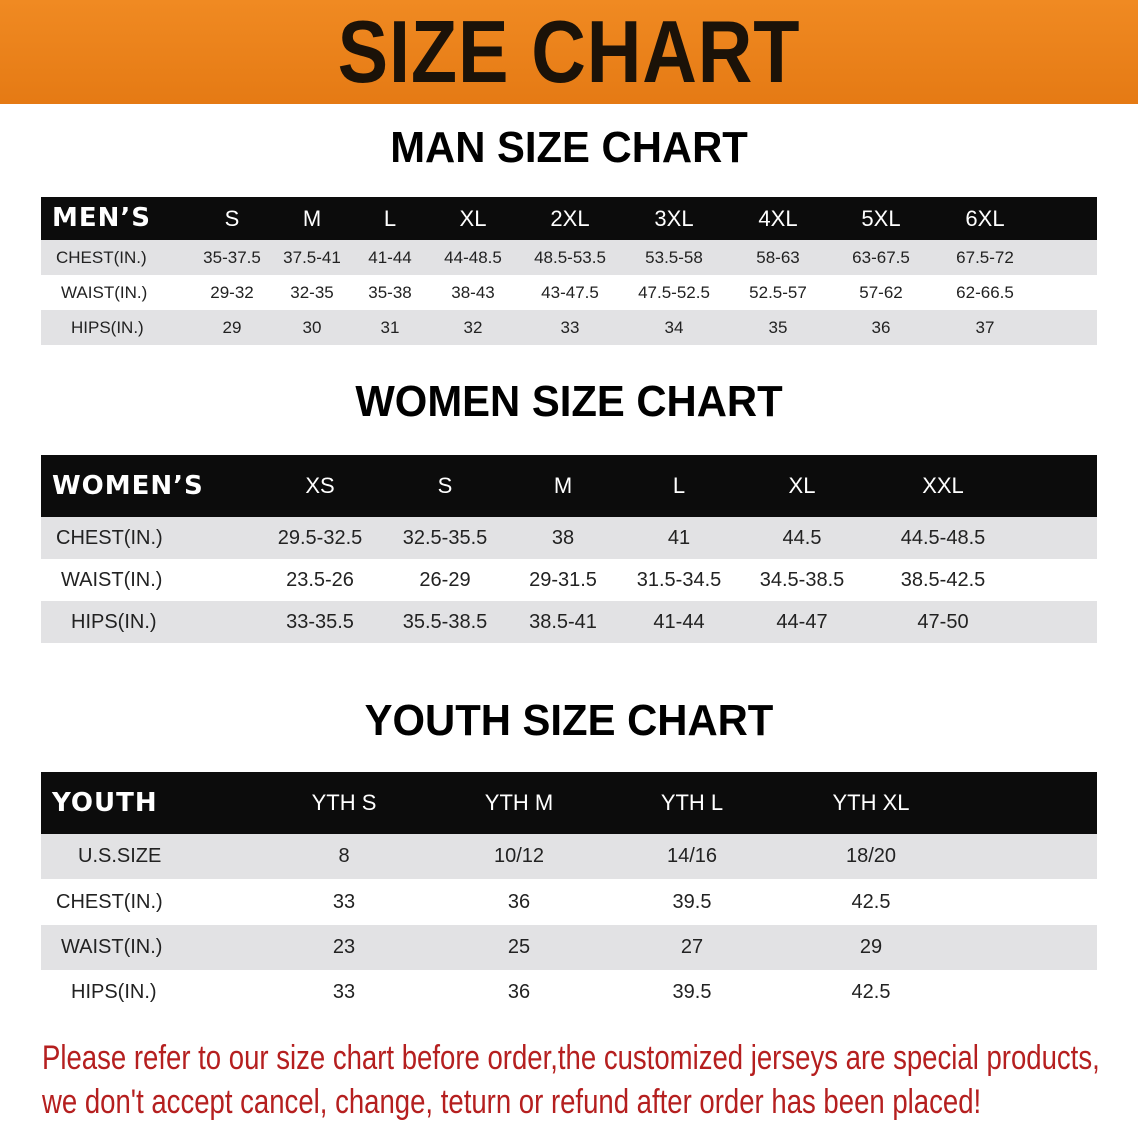 The width and height of the screenshot is (1138, 1132). I want to click on measurement-cell: 23.5-26, so click(320, 580).